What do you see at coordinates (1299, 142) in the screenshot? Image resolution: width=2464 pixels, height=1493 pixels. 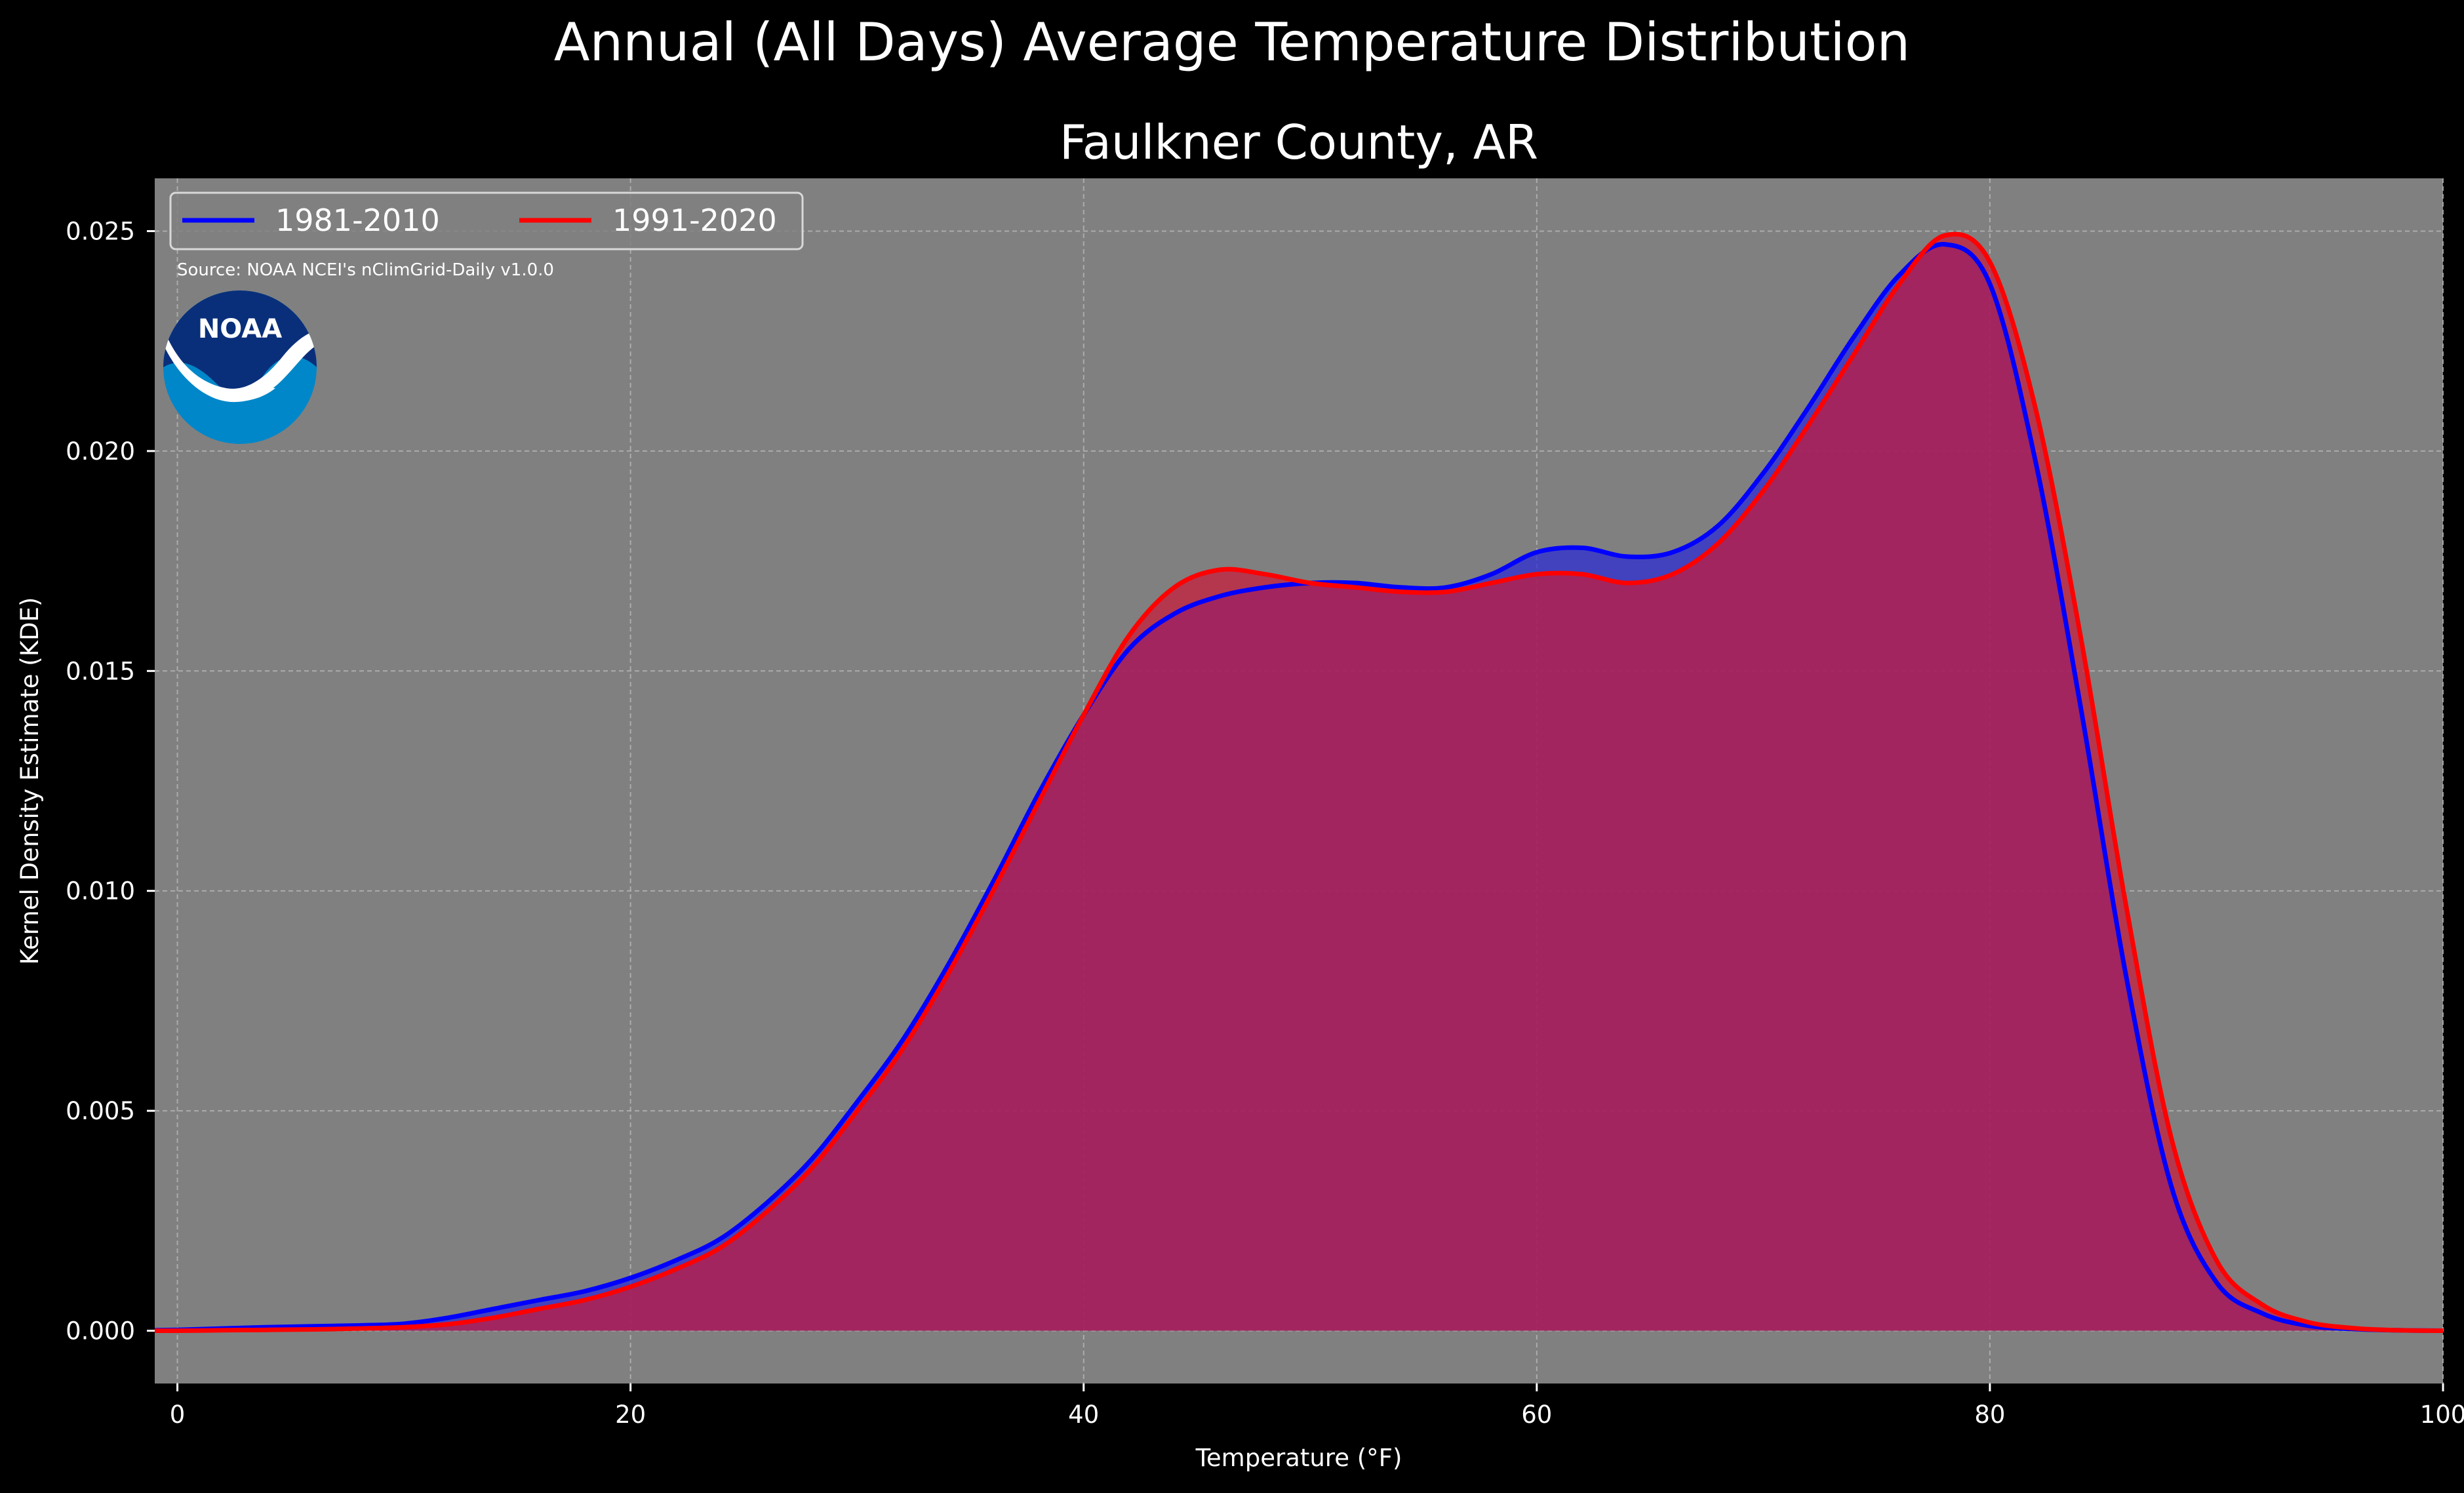 I see `chart-subtitle: Faulkner County, AR` at bounding box center [1299, 142].